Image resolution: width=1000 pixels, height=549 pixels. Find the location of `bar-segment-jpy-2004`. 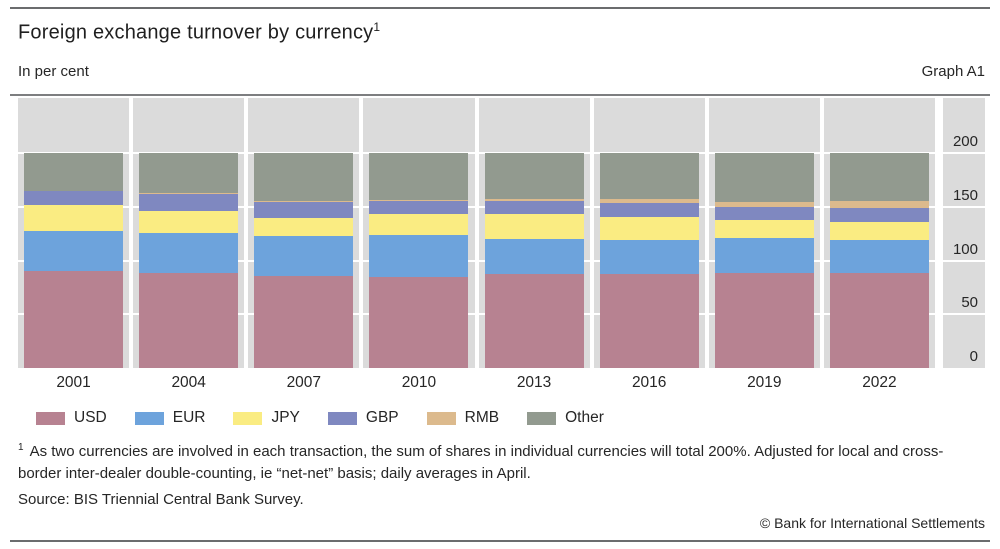

bar-segment-jpy-2004 is located at coordinates (189, 222).